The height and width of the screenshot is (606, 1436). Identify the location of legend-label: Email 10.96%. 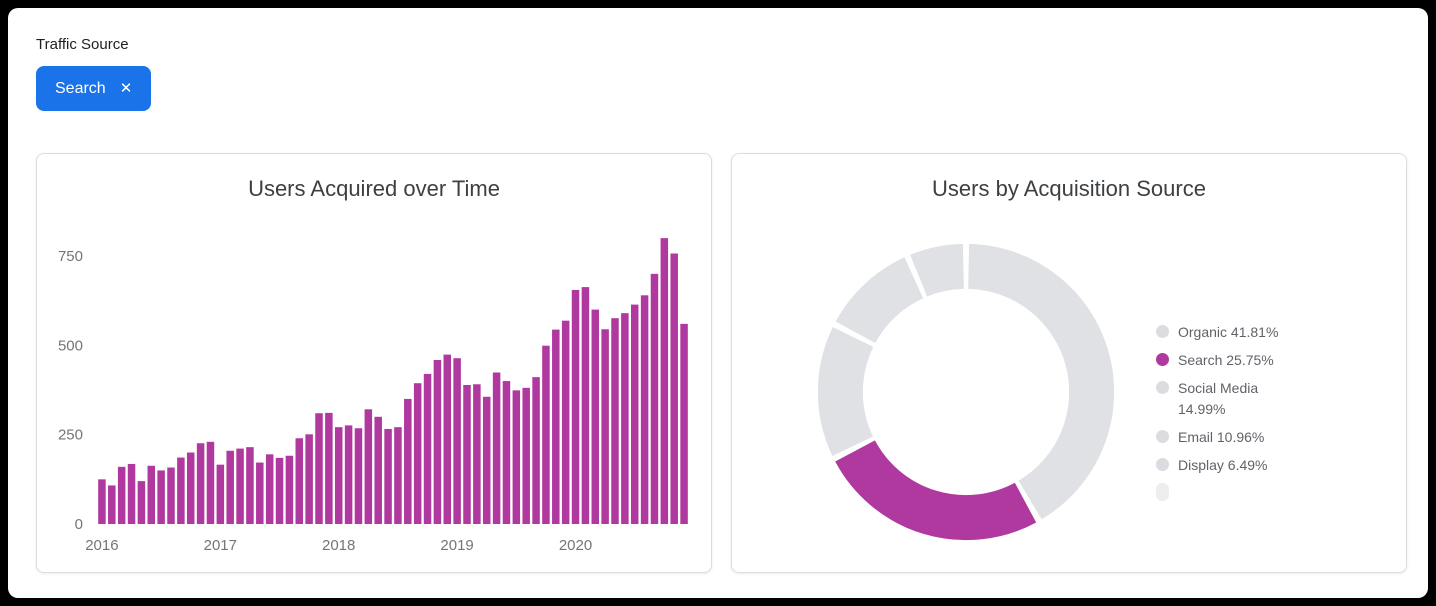
(1221, 437).